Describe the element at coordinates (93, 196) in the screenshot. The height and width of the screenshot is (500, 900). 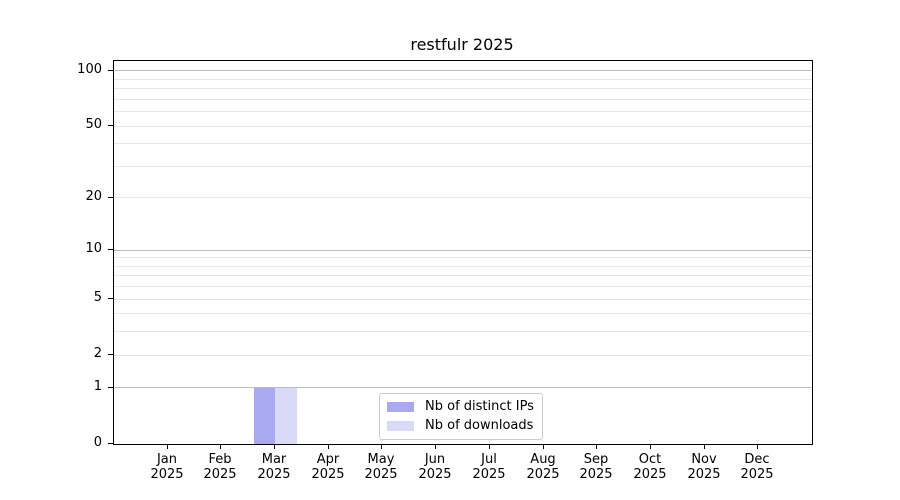
I see `y-tick-label: 20` at that location.